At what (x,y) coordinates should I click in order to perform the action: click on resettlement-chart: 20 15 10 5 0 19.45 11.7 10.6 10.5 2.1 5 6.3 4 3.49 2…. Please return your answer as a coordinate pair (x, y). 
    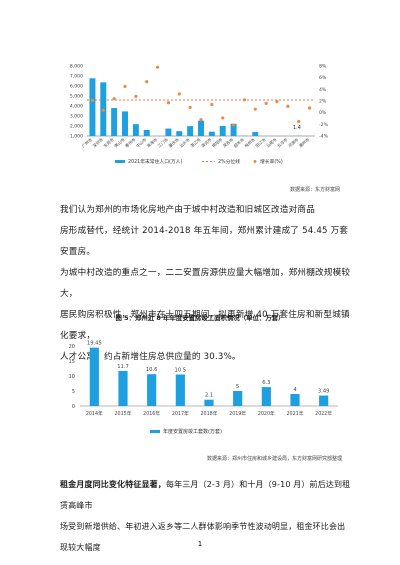
    Looking at the image, I should click on (203, 388).